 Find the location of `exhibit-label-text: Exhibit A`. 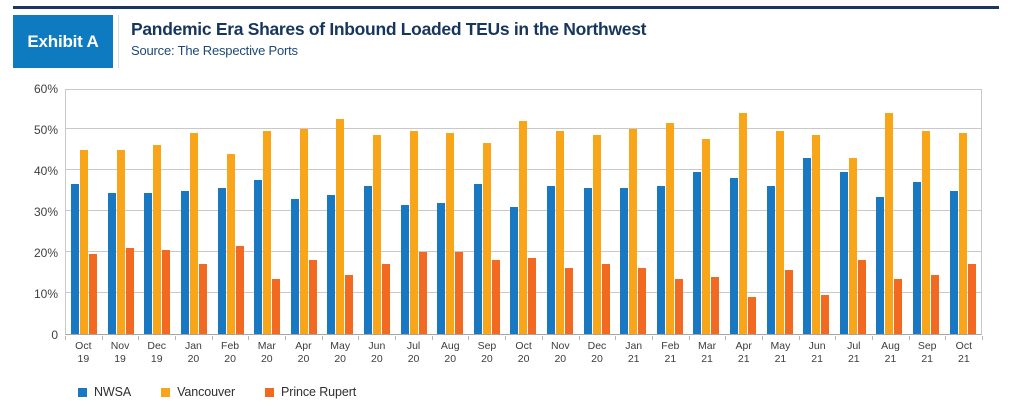

exhibit-label-text: Exhibit A is located at coordinates (63, 41).